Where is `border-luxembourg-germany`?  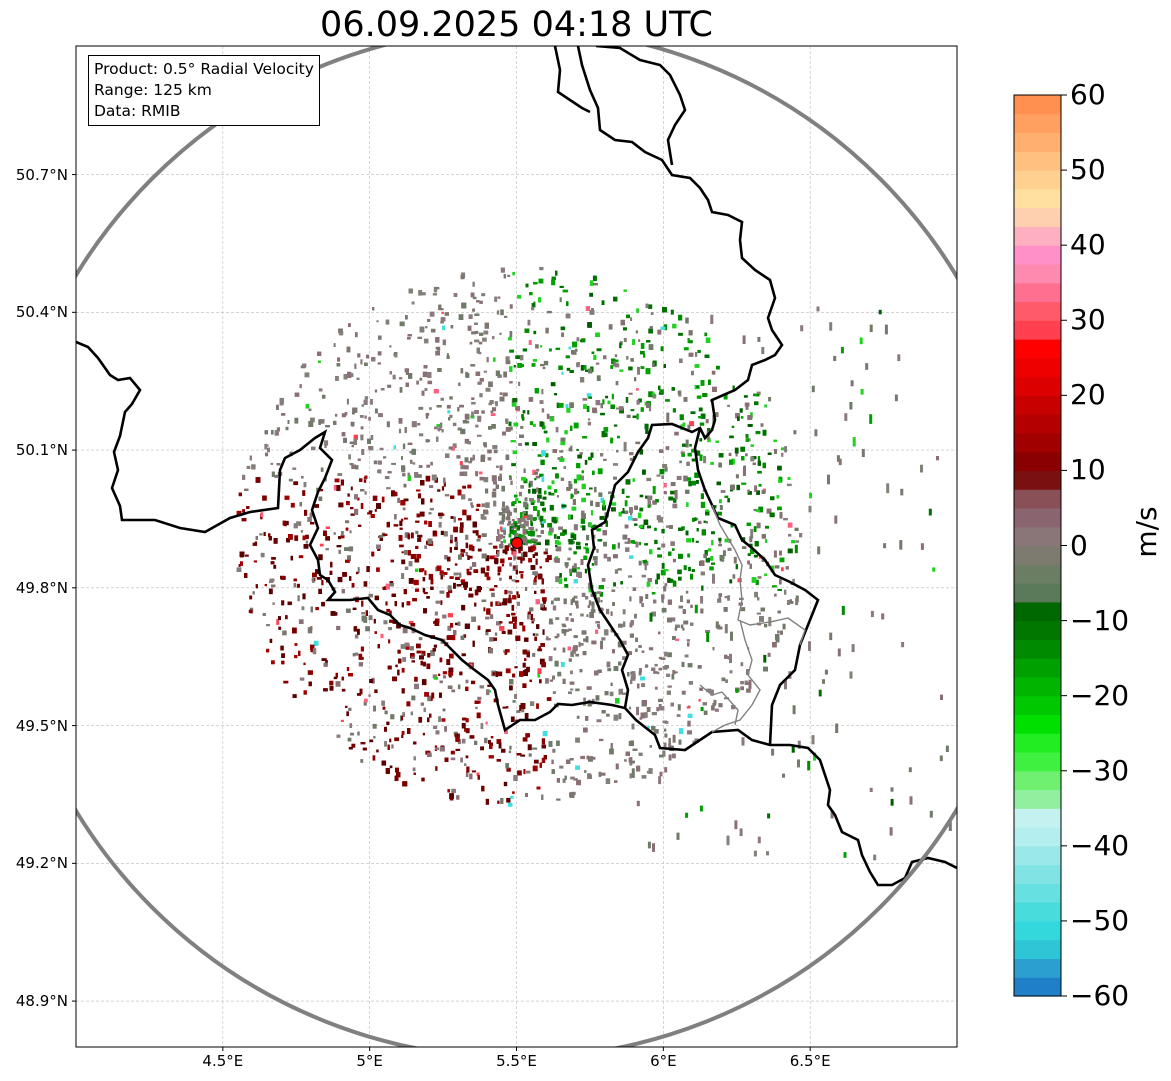
border-luxembourg-germany is located at coordinates (756, 586).